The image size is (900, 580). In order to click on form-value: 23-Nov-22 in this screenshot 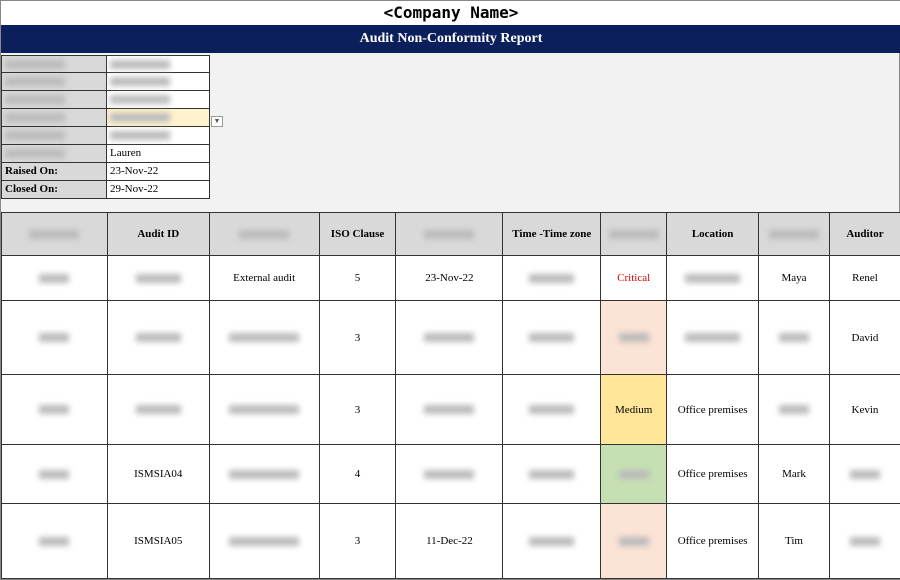, I will do `click(158, 172)`.